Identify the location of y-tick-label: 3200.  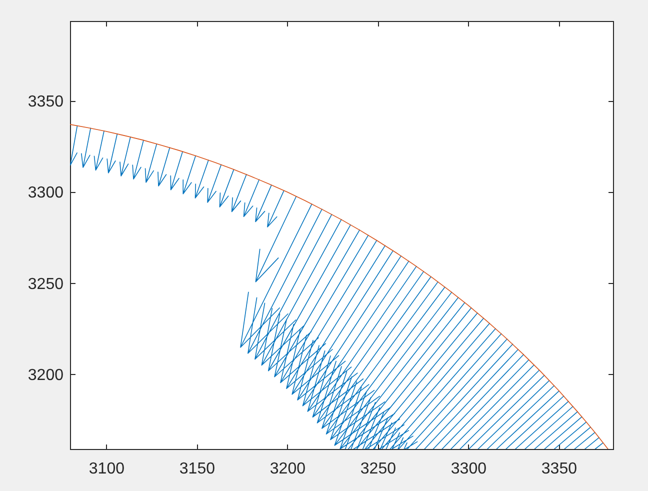
(46, 375).